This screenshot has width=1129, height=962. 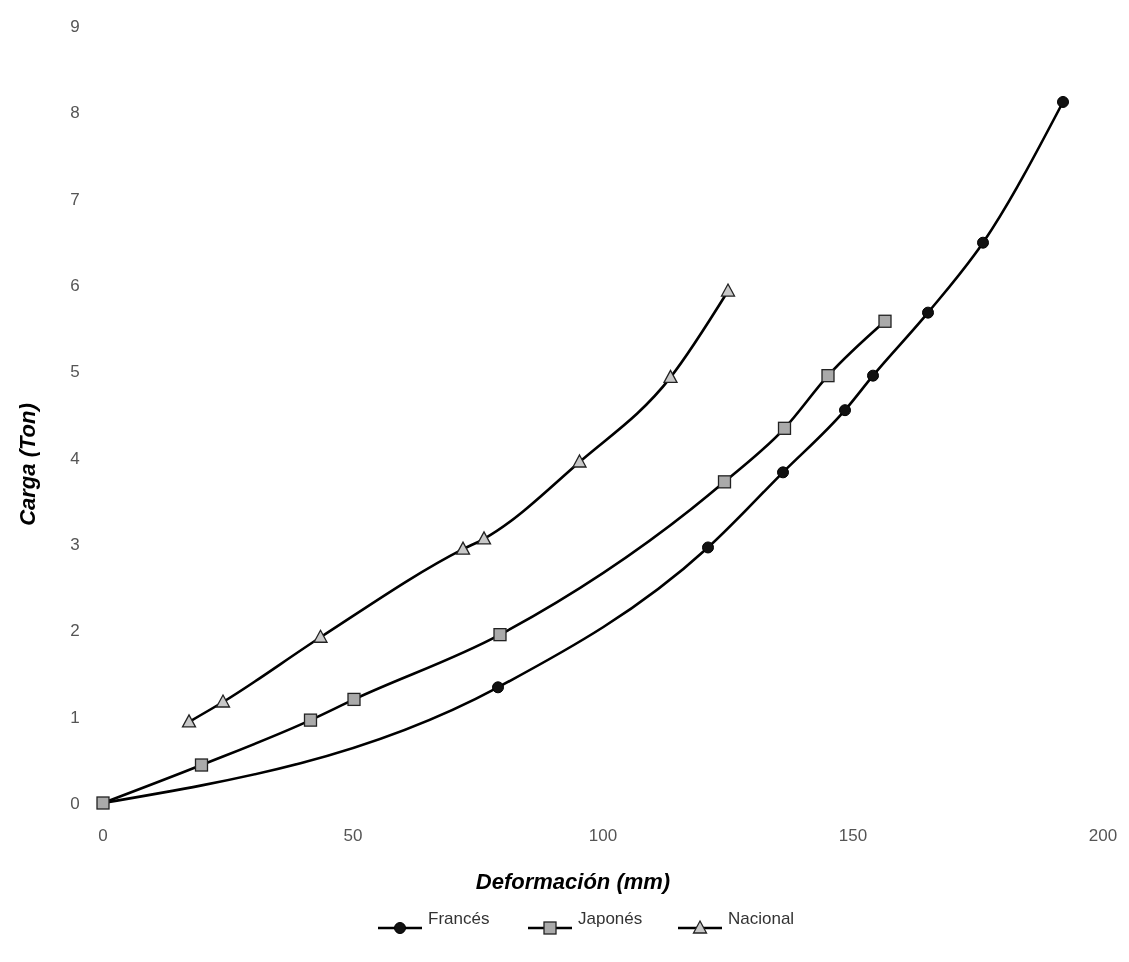 What do you see at coordinates (1103, 835) in the screenshot?
I see `x-tick-label: 200` at bounding box center [1103, 835].